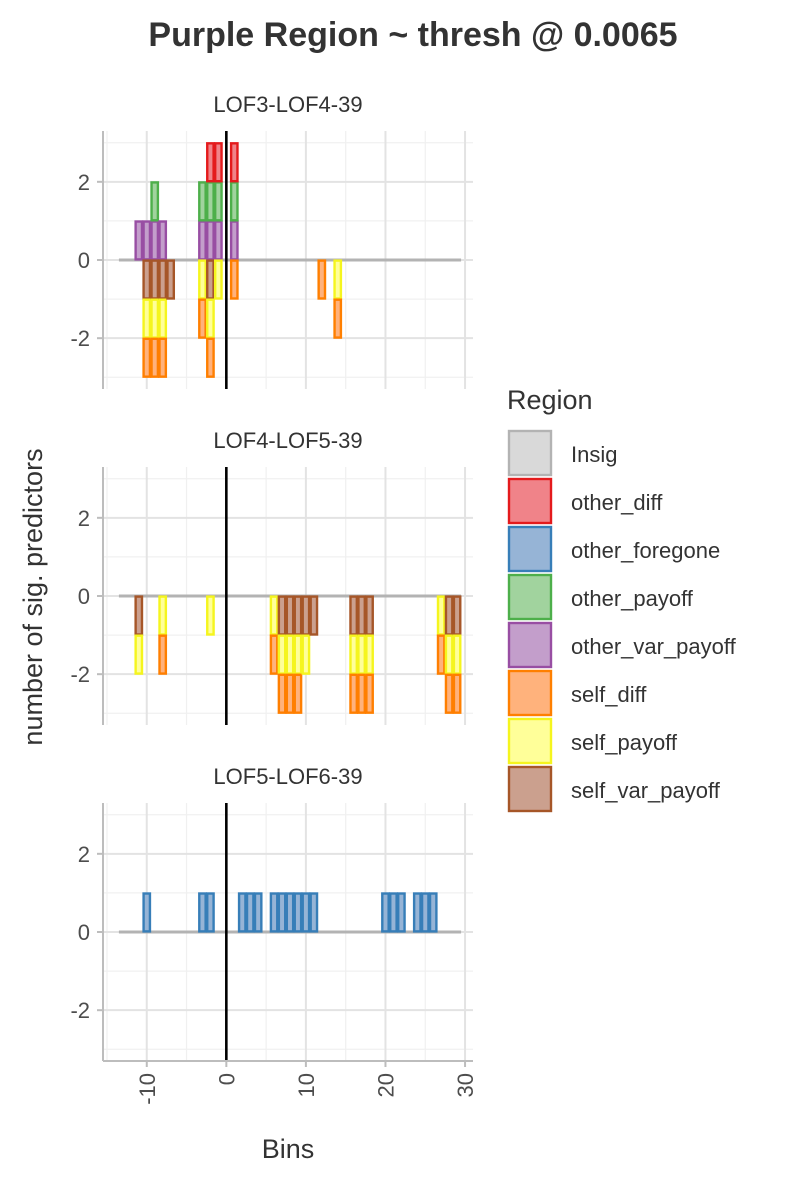  I want to click on x-axis: -10 0 10 20 30, so click(290, 1082).